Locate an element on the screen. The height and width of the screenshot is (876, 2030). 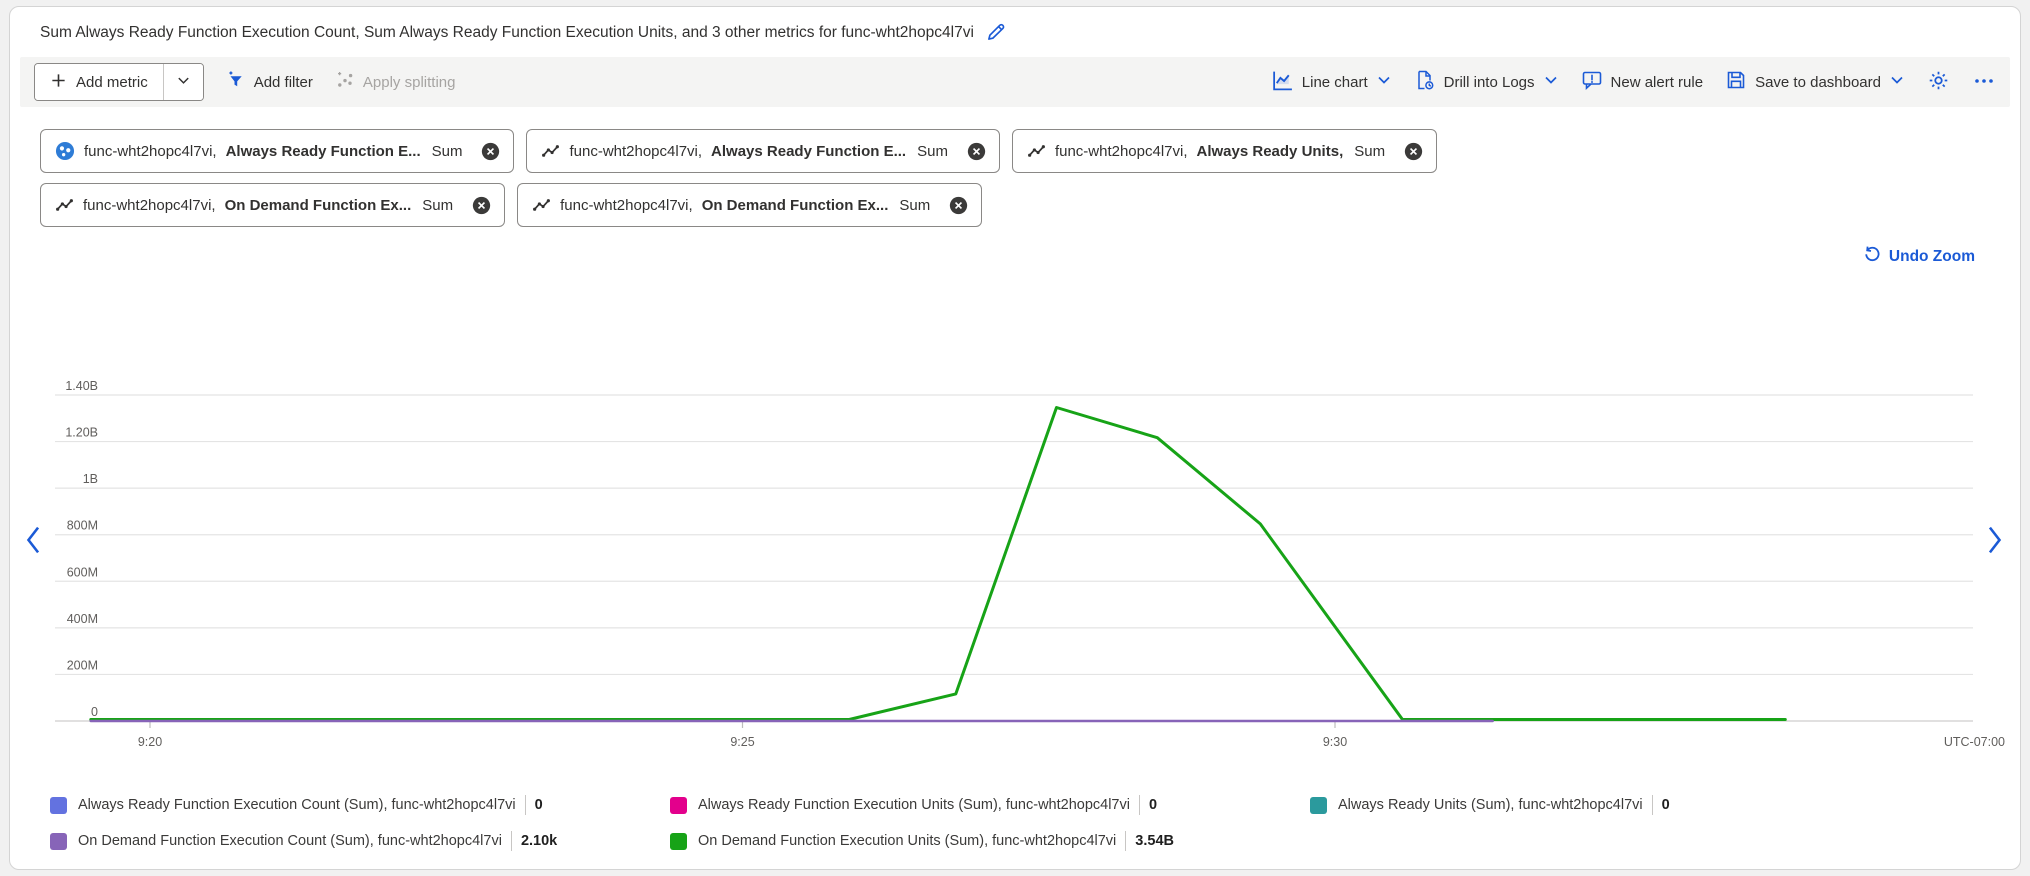
save-to-dashboard-button: Save to dashboard is located at coordinates (1815, 82).